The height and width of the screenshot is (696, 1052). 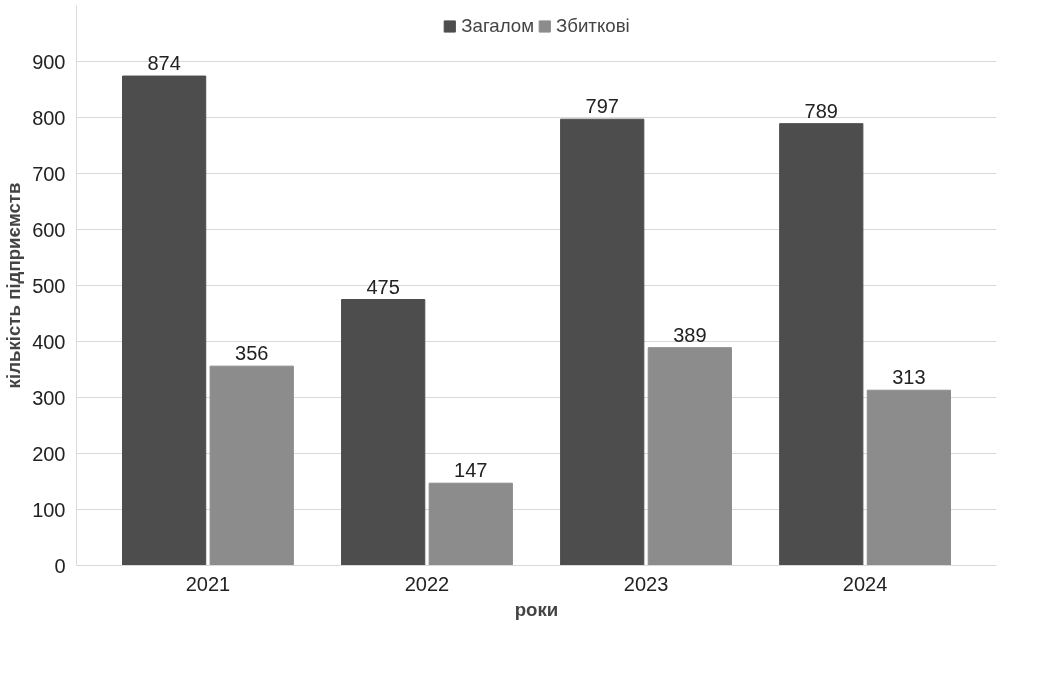 I want to click on data-label: 797, so click(x=602, y=106).